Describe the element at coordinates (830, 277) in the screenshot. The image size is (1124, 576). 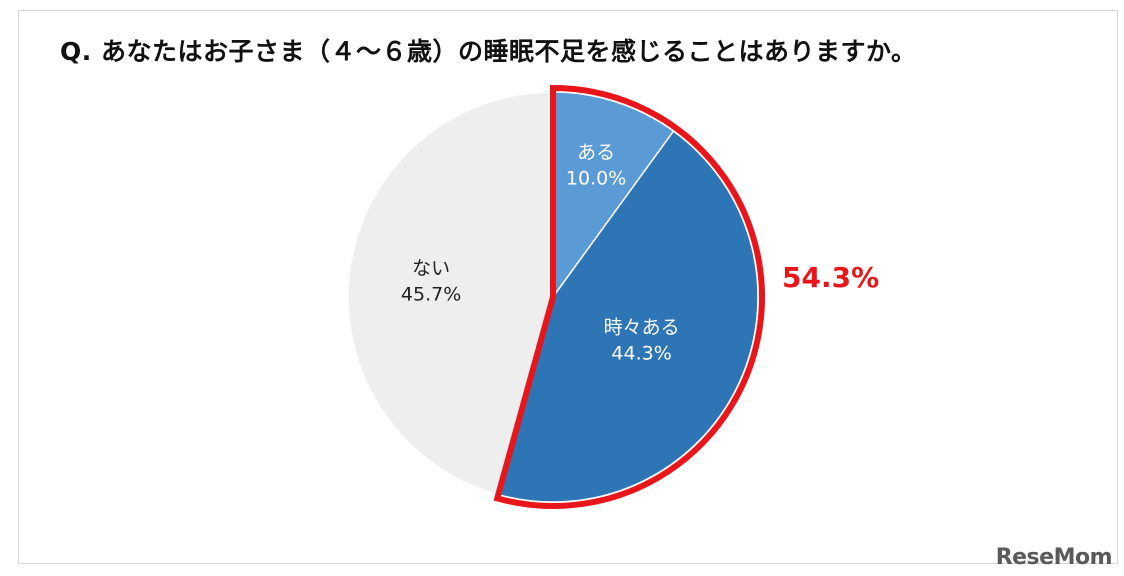
I see `highlight-total-label: 54.3%` at that location.